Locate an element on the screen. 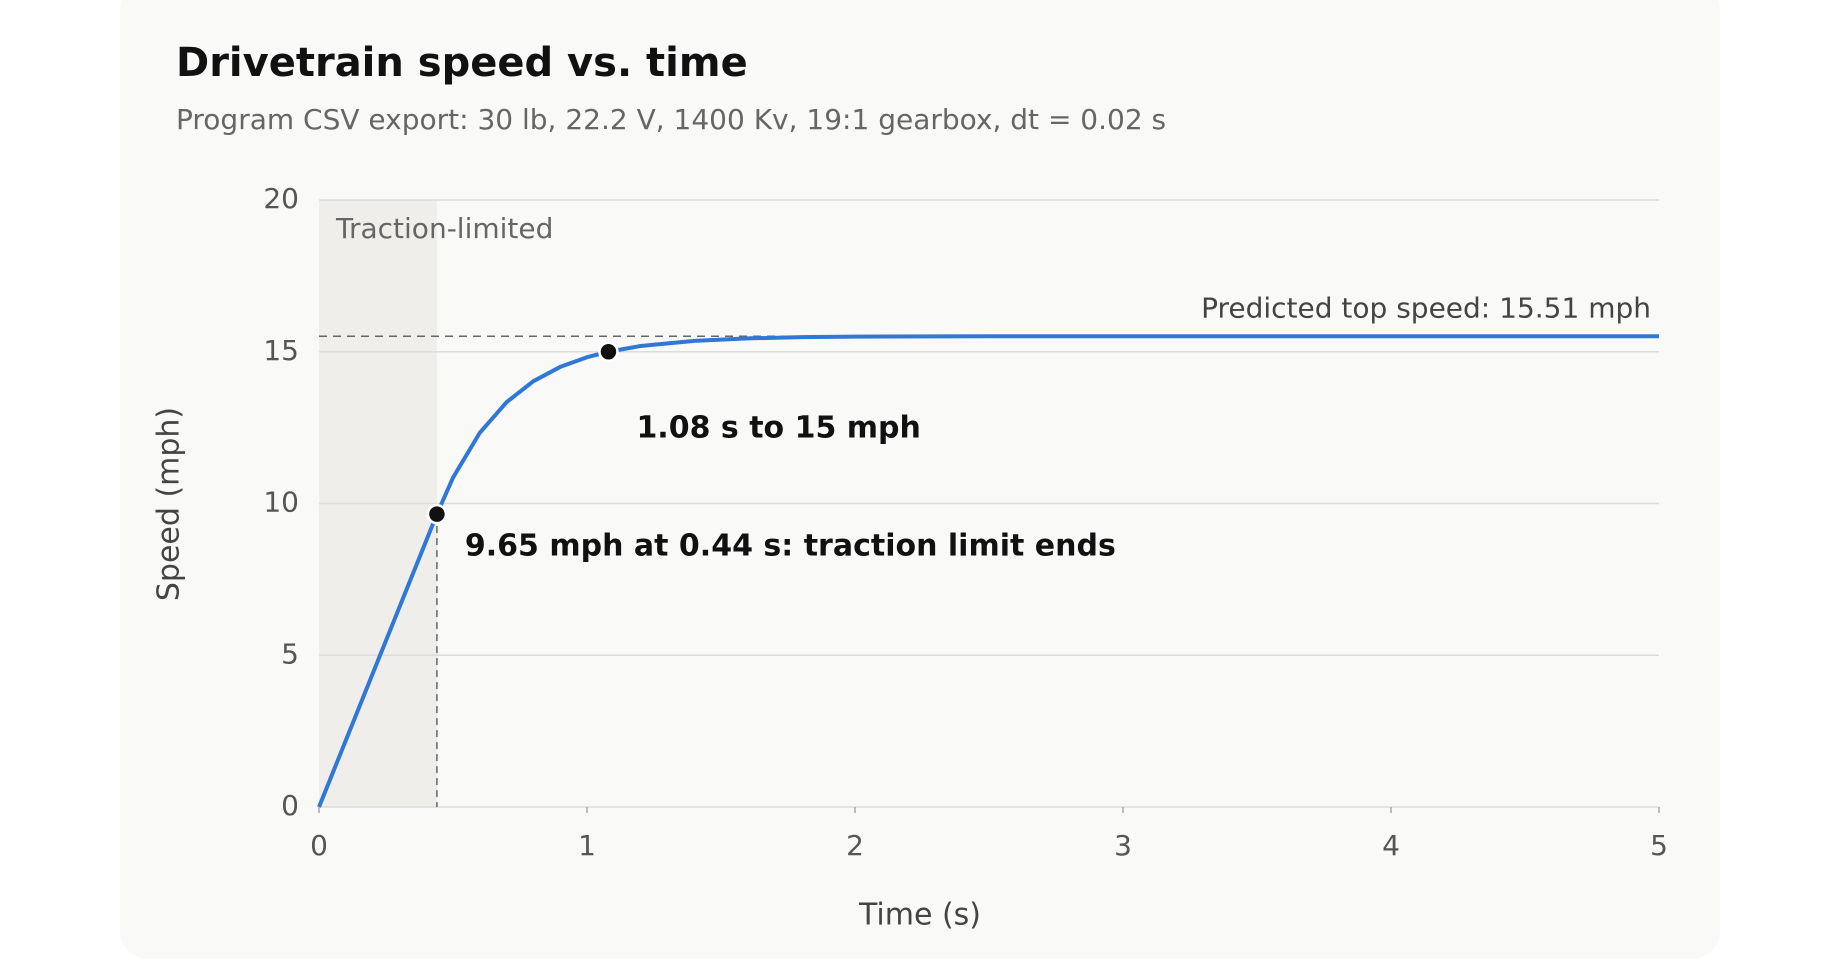 The image size is (1840, 960). y-tick-label: 0 is located at coordinates (290, 805).